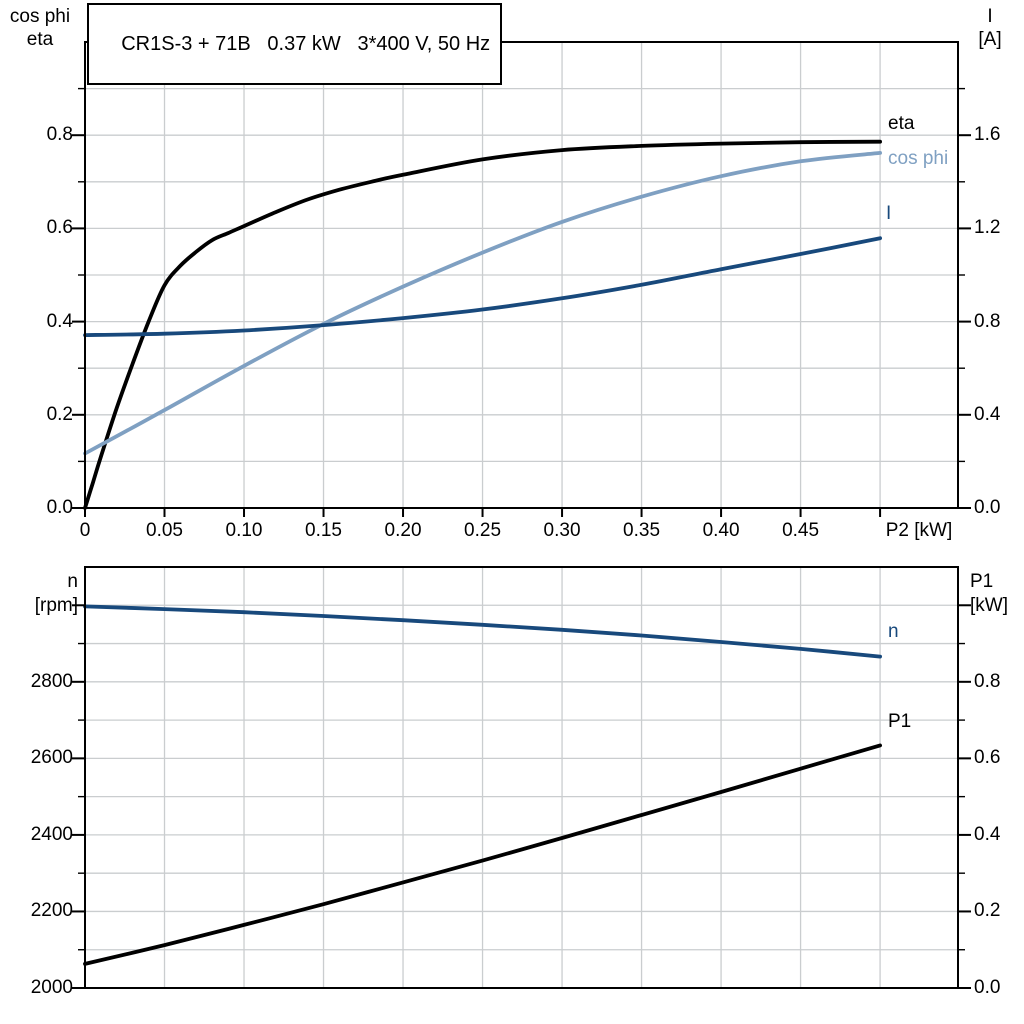 The width and height of the screenshot is (1024, 1024). What do you see at coordinates (889, 213) in the screenshot?
I see `curve-label-current: I` at bounding box center [889, 213].